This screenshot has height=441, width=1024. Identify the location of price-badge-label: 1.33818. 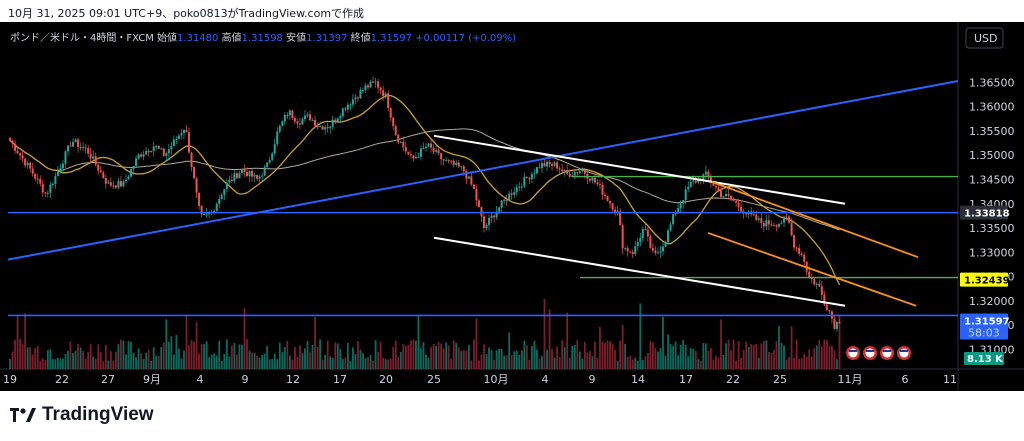
(987, 214).